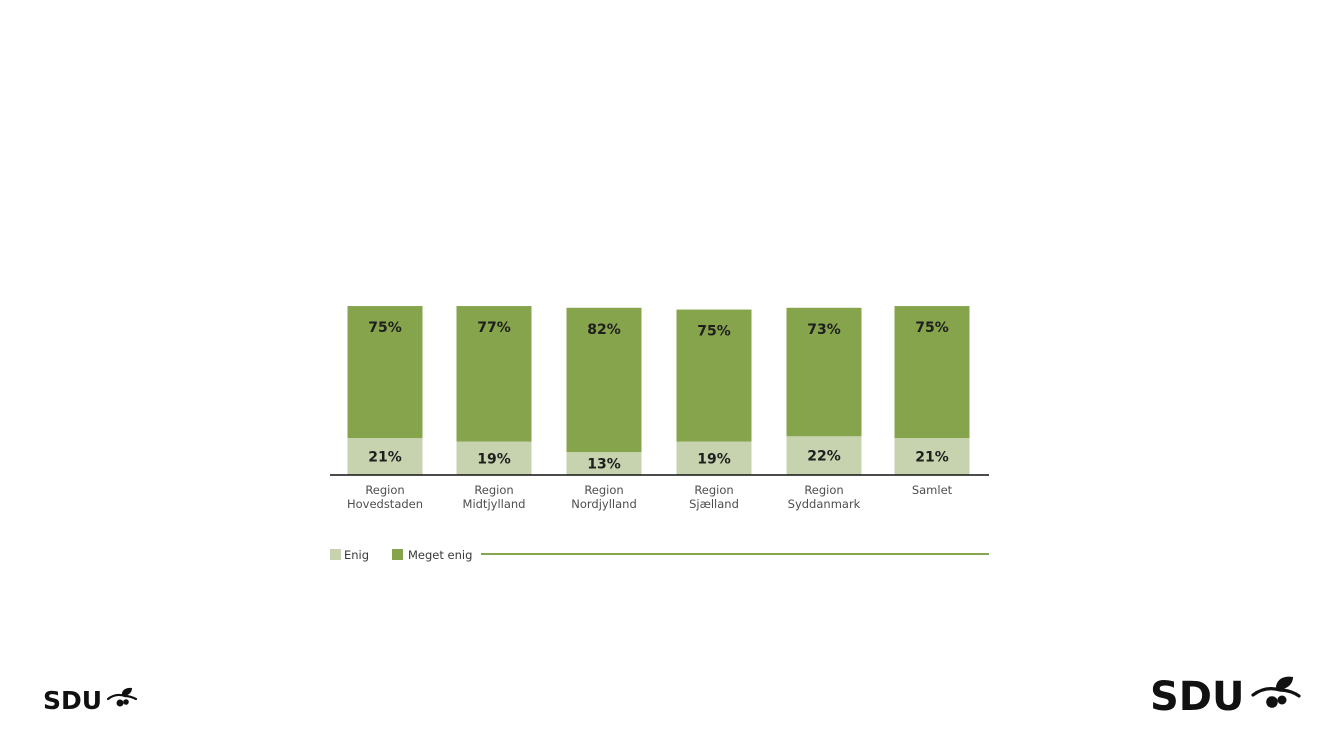 This screenshot has width=1333, height=750. I want to click on sdu-logo-small: SDU, so click(91, 700).